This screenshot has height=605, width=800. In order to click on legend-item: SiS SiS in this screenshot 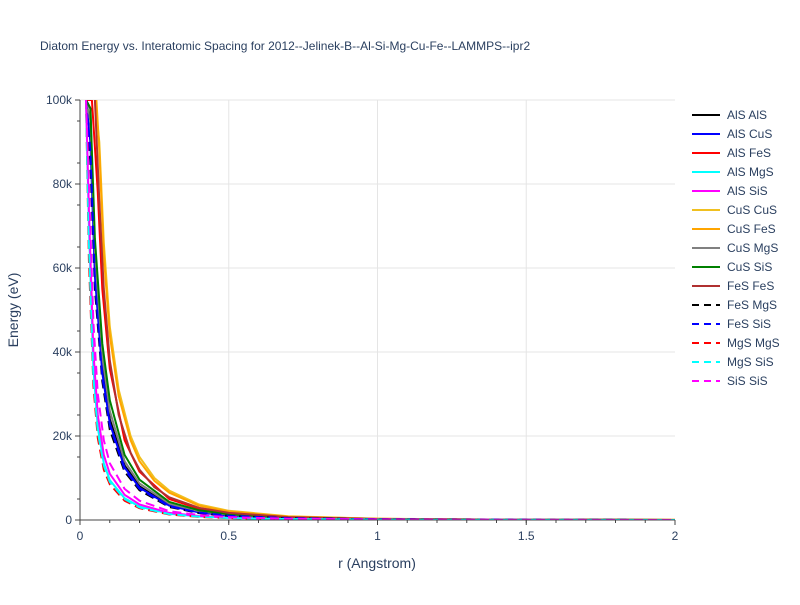, I will do `click(730, 381)`.